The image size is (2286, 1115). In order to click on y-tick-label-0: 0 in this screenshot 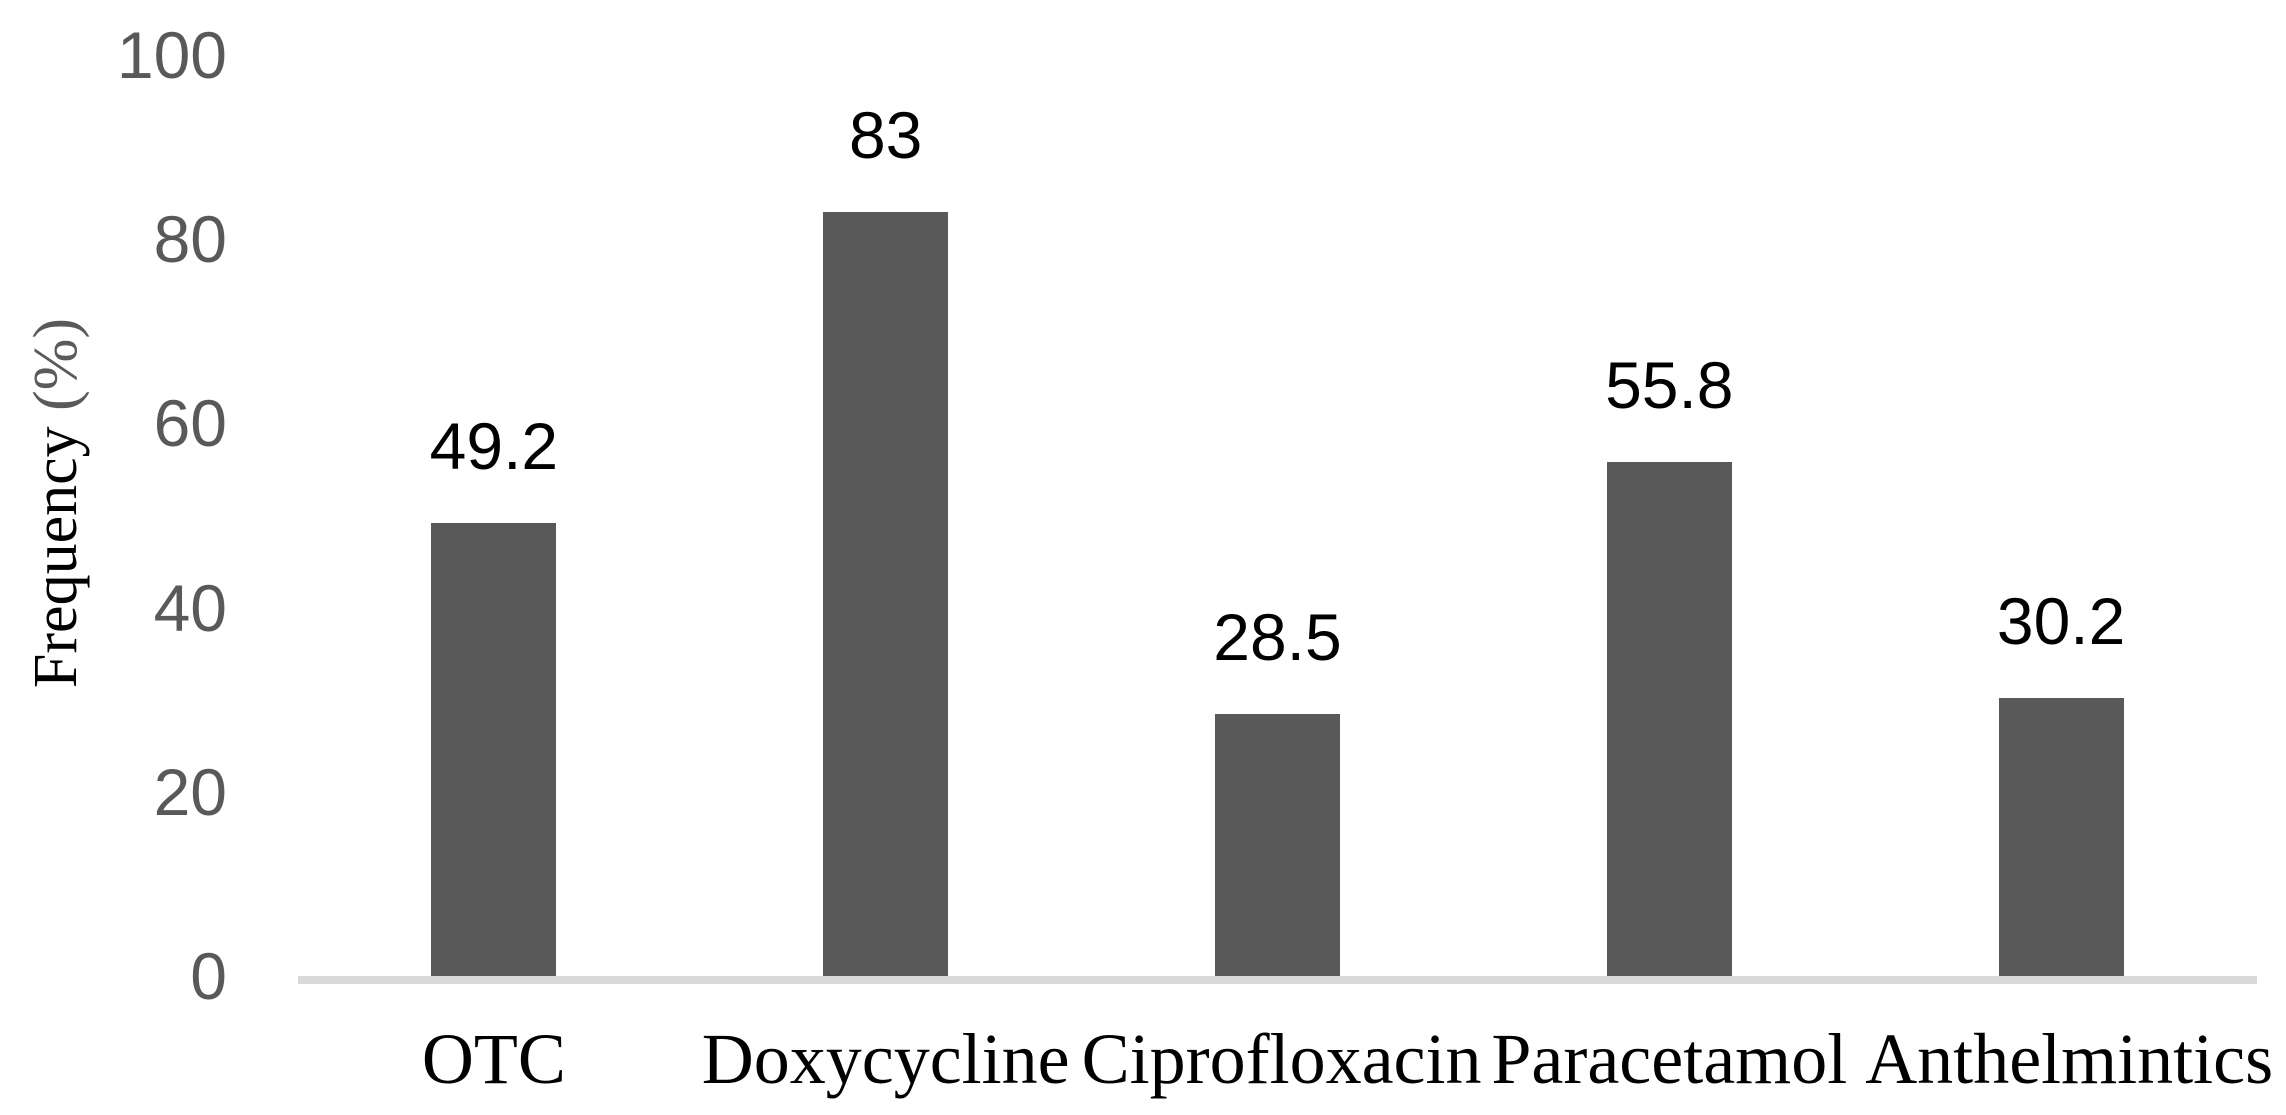, I will do `click(208, 976)`.